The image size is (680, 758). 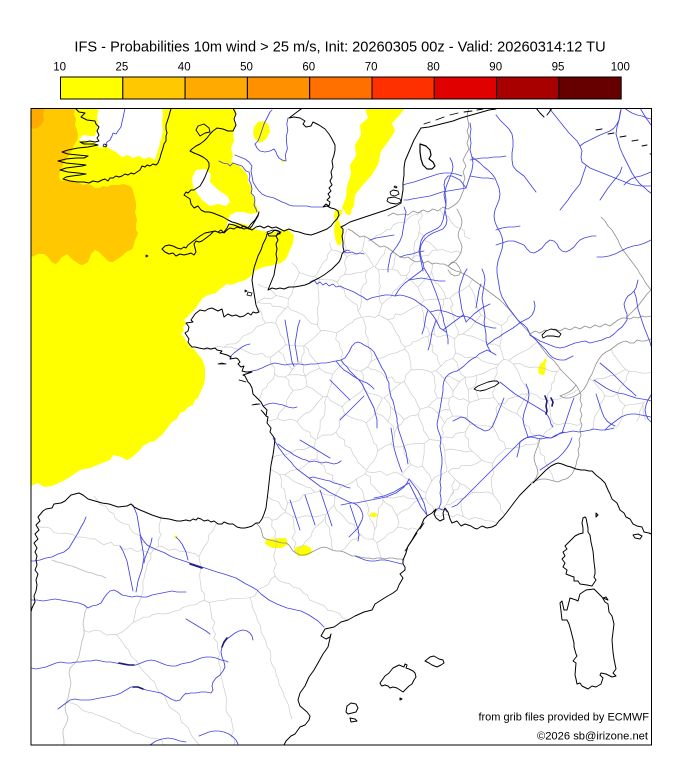 I want to click on svg-text: 95, so click(x=558, y=68).